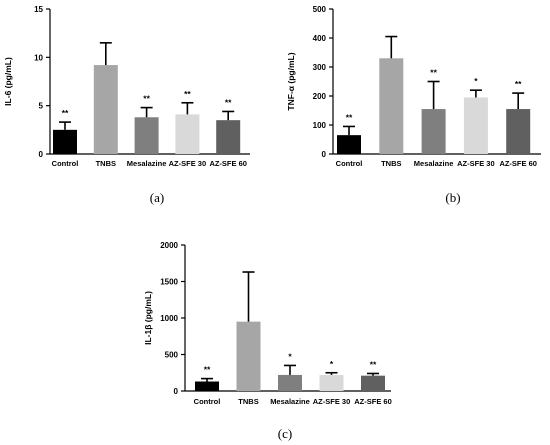  Describe the element at coordinates (285, 433) in the screenshot. I see `panel-label: (c)` at that location.